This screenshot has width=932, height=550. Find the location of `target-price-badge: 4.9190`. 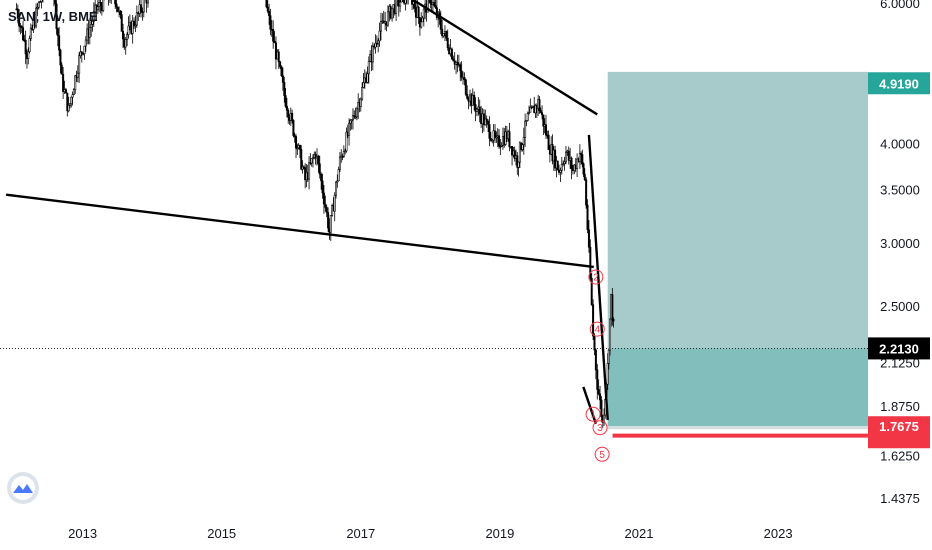

target-price-badge: 4.9190 is located at coordinates (899, 83).